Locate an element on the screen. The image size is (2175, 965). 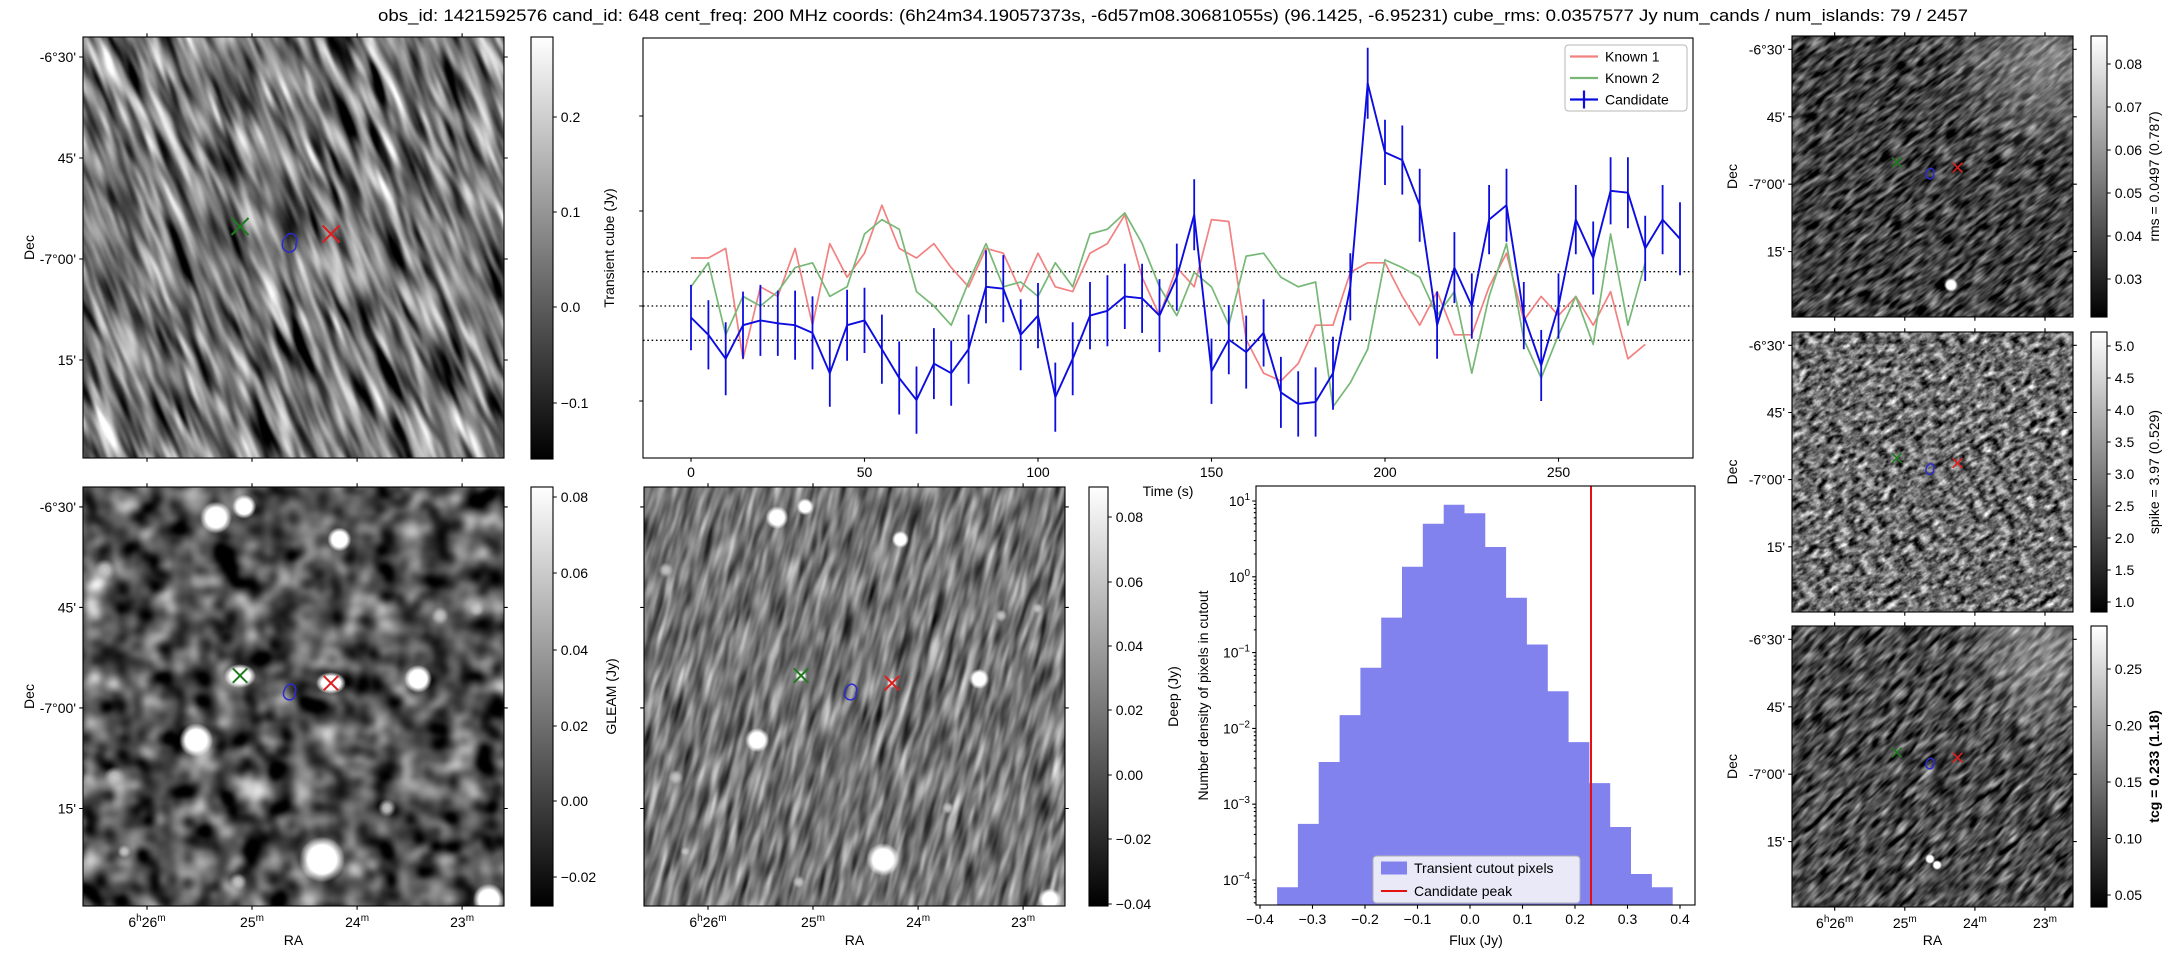
svg-text:Number density of pixels in cu: Number density of pixels in cutout is located at coordinates (1203, 695).